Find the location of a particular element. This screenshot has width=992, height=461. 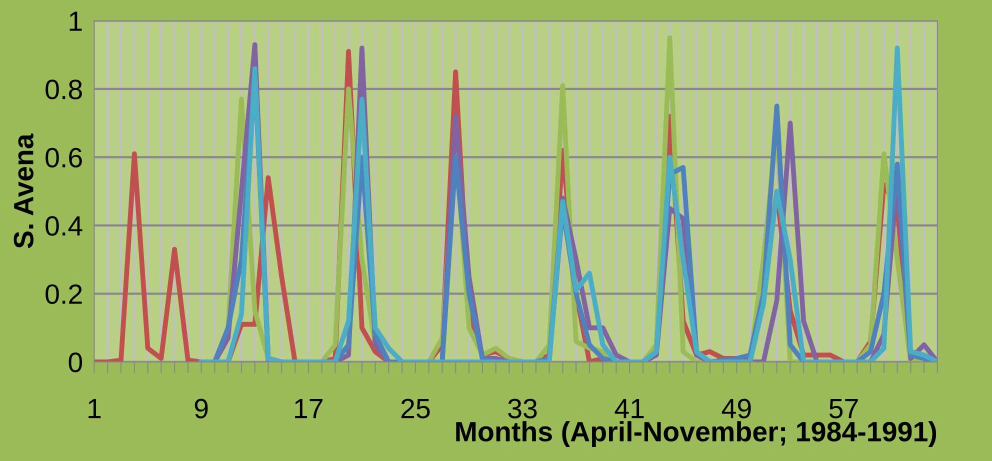

x-tick-label: 49 is located at coordinates (736, 408).